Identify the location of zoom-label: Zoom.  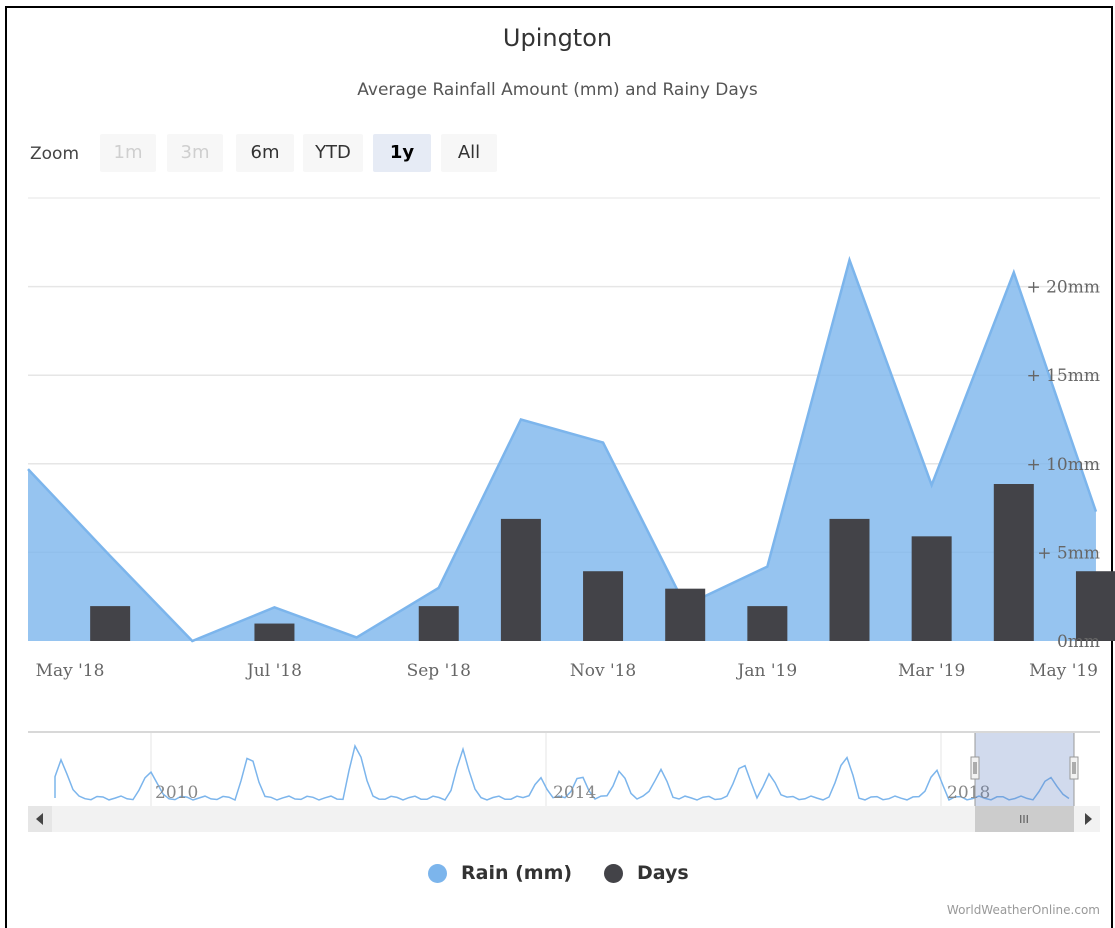
(55, 154).